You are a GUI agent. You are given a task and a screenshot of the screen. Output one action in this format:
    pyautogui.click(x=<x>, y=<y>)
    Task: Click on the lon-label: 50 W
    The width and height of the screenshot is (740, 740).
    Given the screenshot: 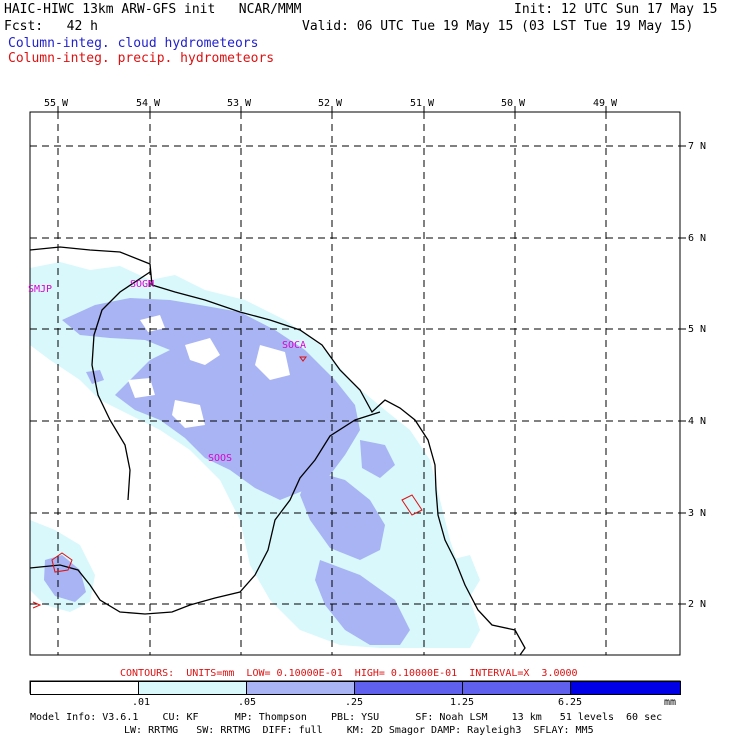 What is the action you would take?
    pyautogui.click(x=513, y=103)
    